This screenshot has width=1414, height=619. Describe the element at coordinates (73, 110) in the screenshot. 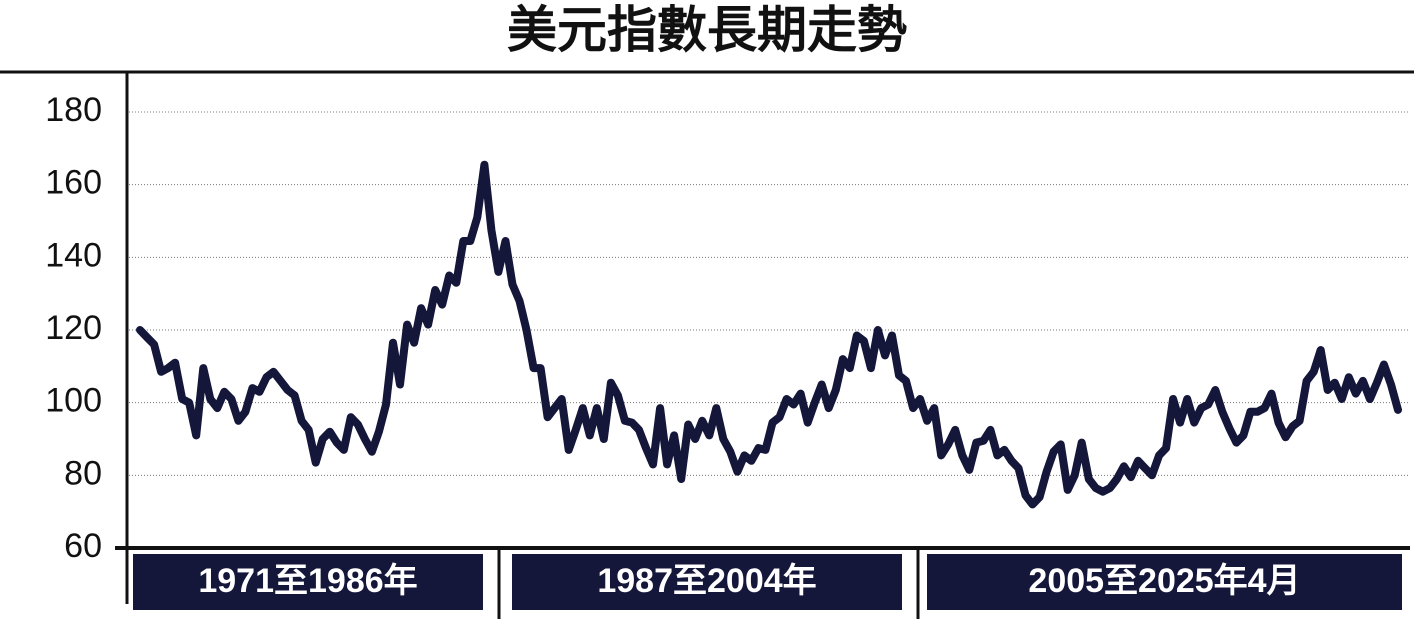

I see `y-tick-label: 180` at that location.